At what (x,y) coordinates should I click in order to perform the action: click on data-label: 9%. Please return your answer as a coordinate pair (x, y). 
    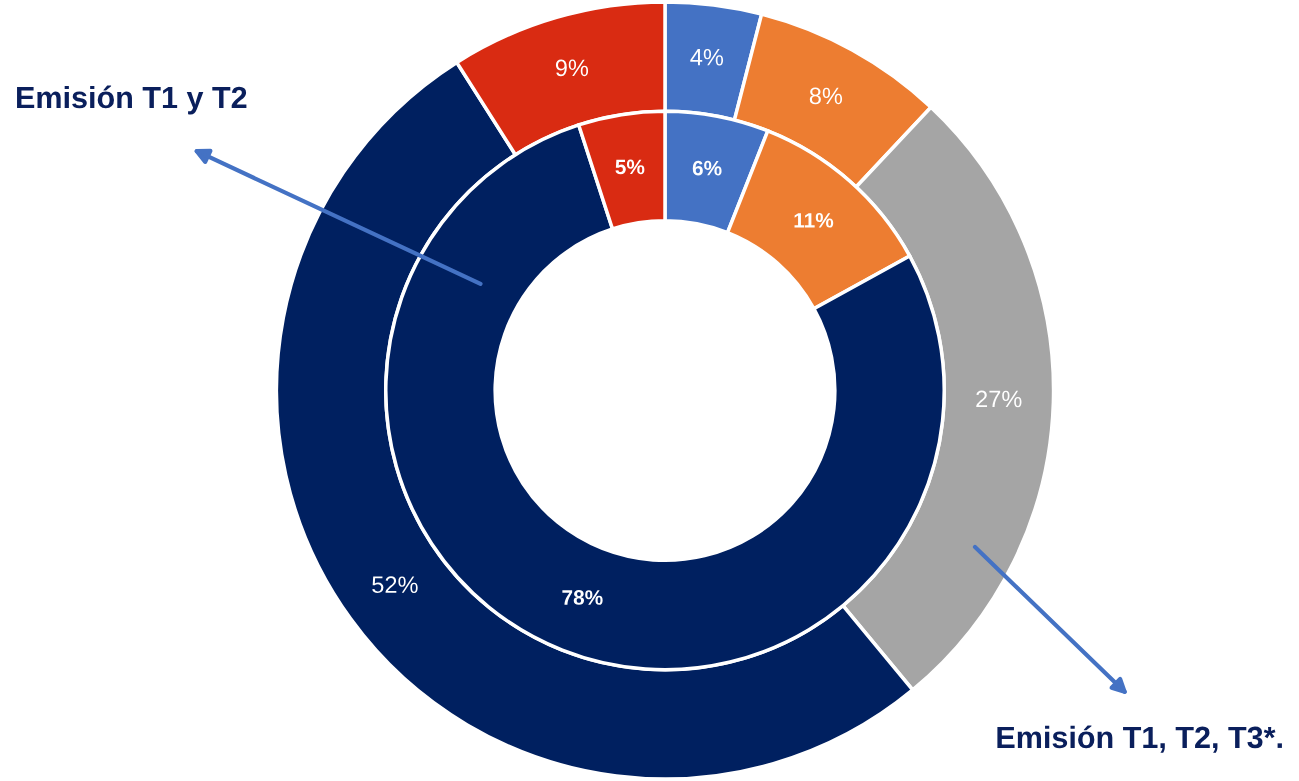
    Looking at the image, I should click on (572, 68).